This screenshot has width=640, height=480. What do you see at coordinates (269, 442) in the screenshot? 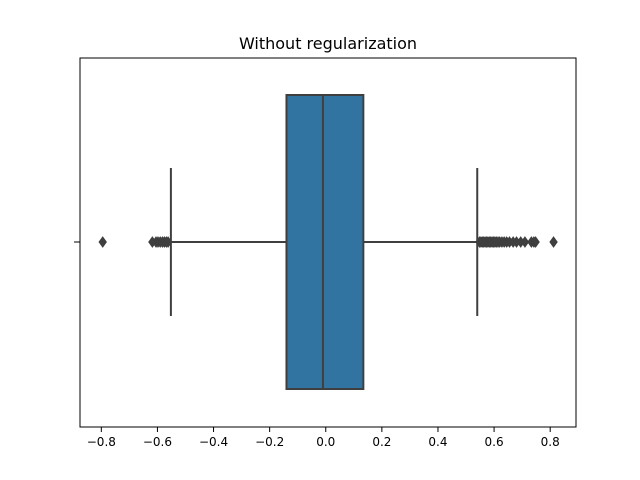
I see `x-tick-label: −0.2` at bounding box center [269, 442].